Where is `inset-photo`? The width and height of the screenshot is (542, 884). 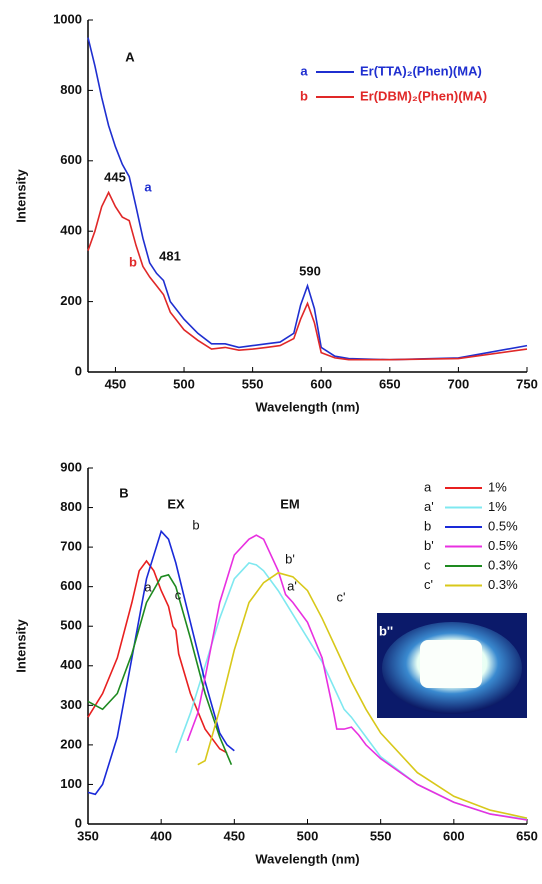 inset-photo is located at coordinates (452, 665).